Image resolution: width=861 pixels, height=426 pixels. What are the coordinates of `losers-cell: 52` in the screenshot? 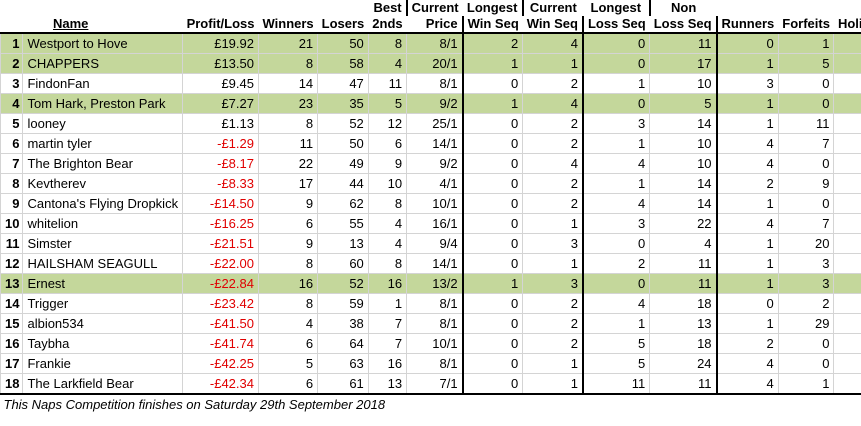 It's located at (343, 123).